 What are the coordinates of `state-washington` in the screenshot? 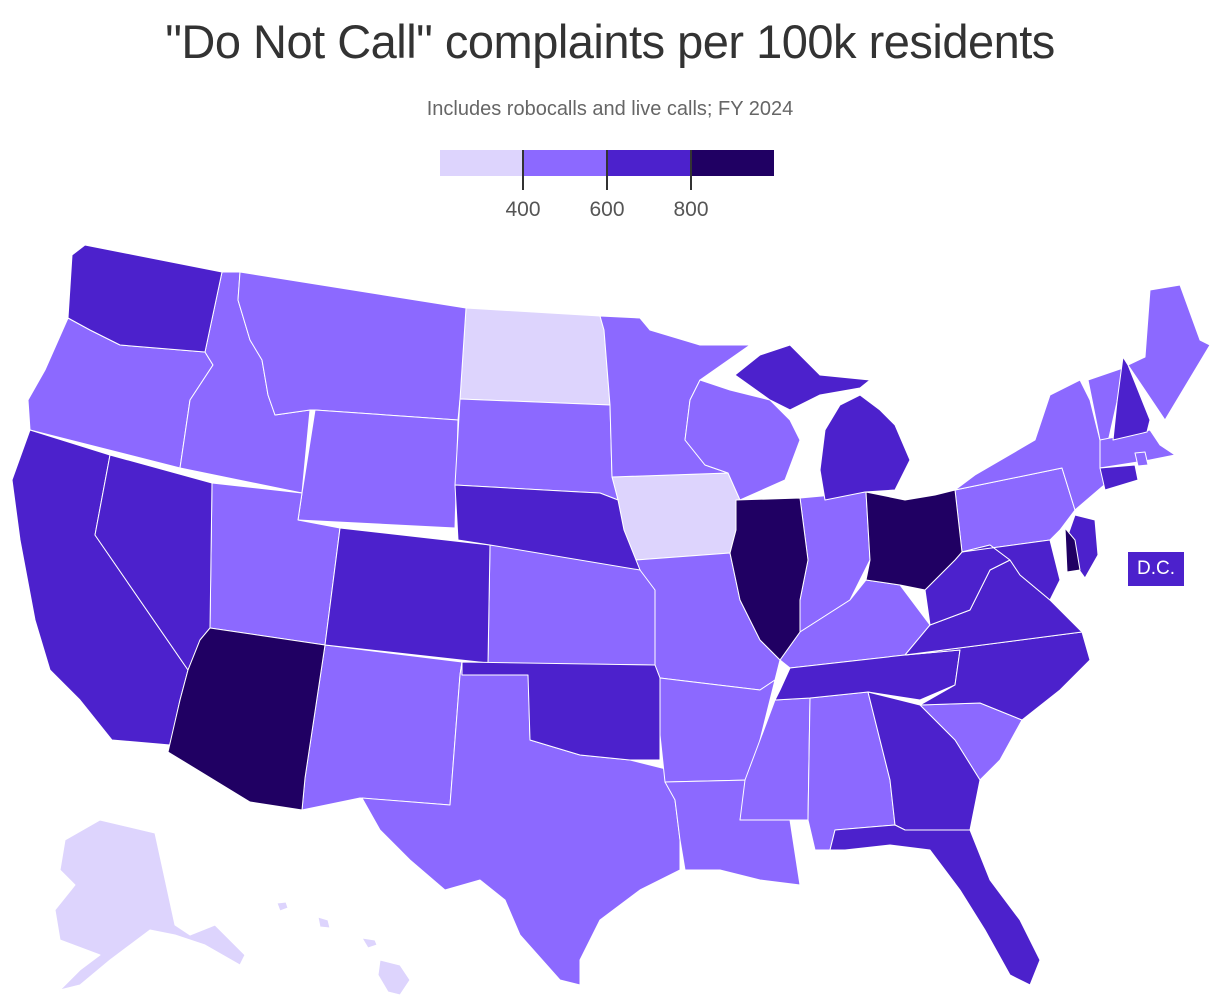 It's located at (145, 298).